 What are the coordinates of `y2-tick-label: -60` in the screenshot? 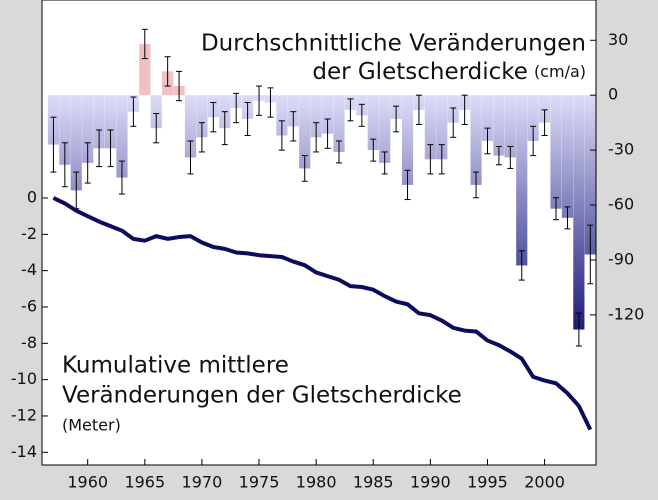 It's located at (621, 204).